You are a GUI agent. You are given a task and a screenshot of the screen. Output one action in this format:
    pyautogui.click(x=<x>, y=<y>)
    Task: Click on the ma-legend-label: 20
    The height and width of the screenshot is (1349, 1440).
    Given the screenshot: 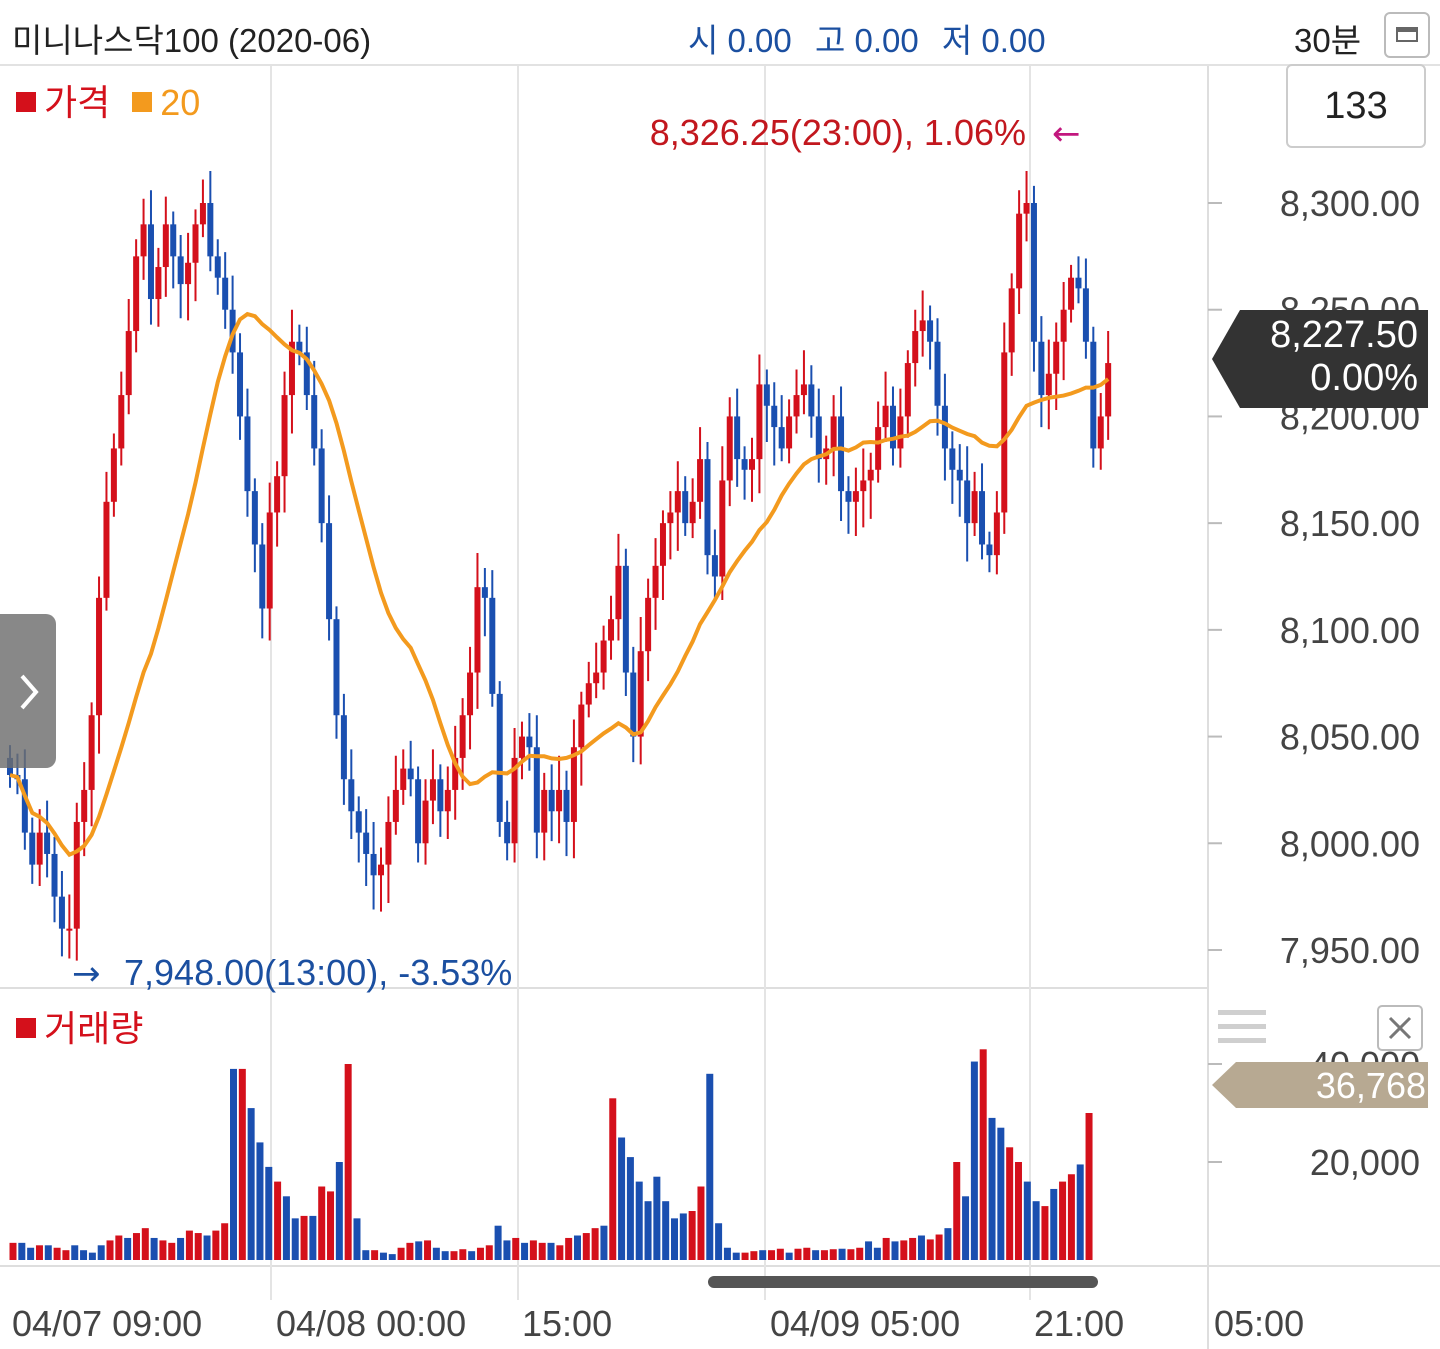 What is the action you would take?
    pyautogui.click(x=180, y=102)
    